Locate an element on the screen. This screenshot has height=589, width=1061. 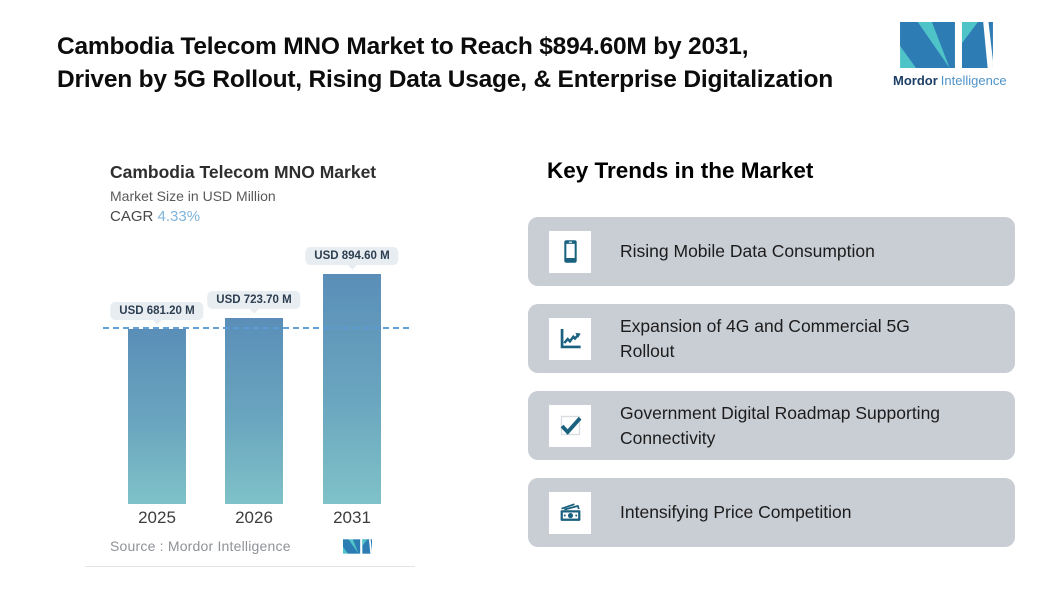
chart-title: Cambodia Telecom MNO Market is located at coordinates (243, 172).